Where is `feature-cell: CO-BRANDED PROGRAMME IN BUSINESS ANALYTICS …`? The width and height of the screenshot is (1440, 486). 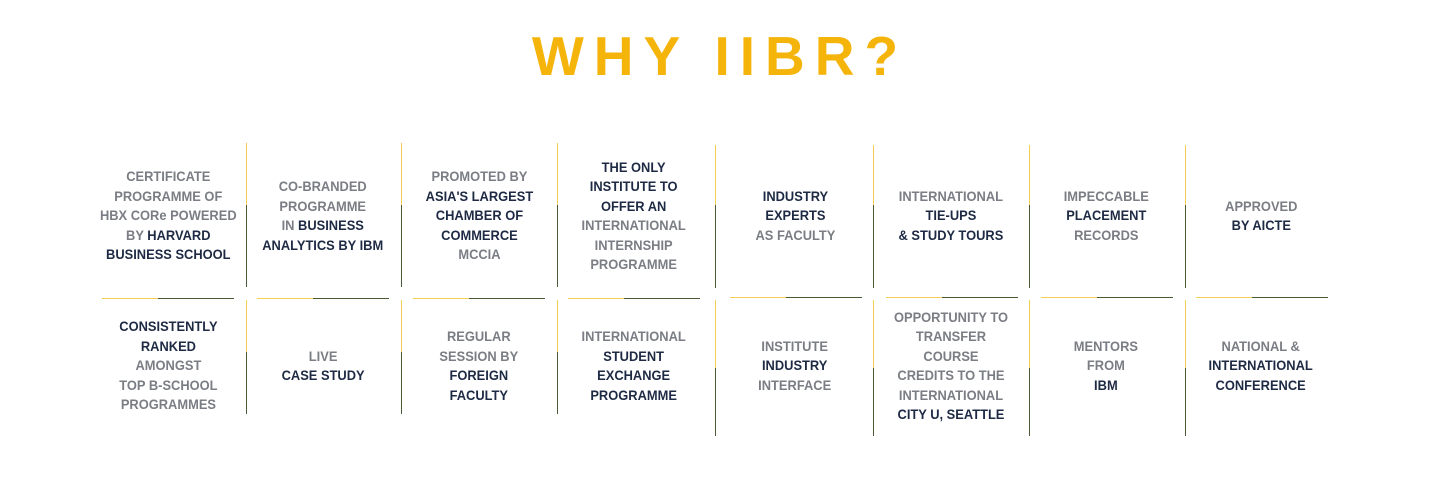 feature-cell: CO-BRANDED PROGRAMME IN BUSINESS ANALYTICS … is located at coordinates (323, 216).